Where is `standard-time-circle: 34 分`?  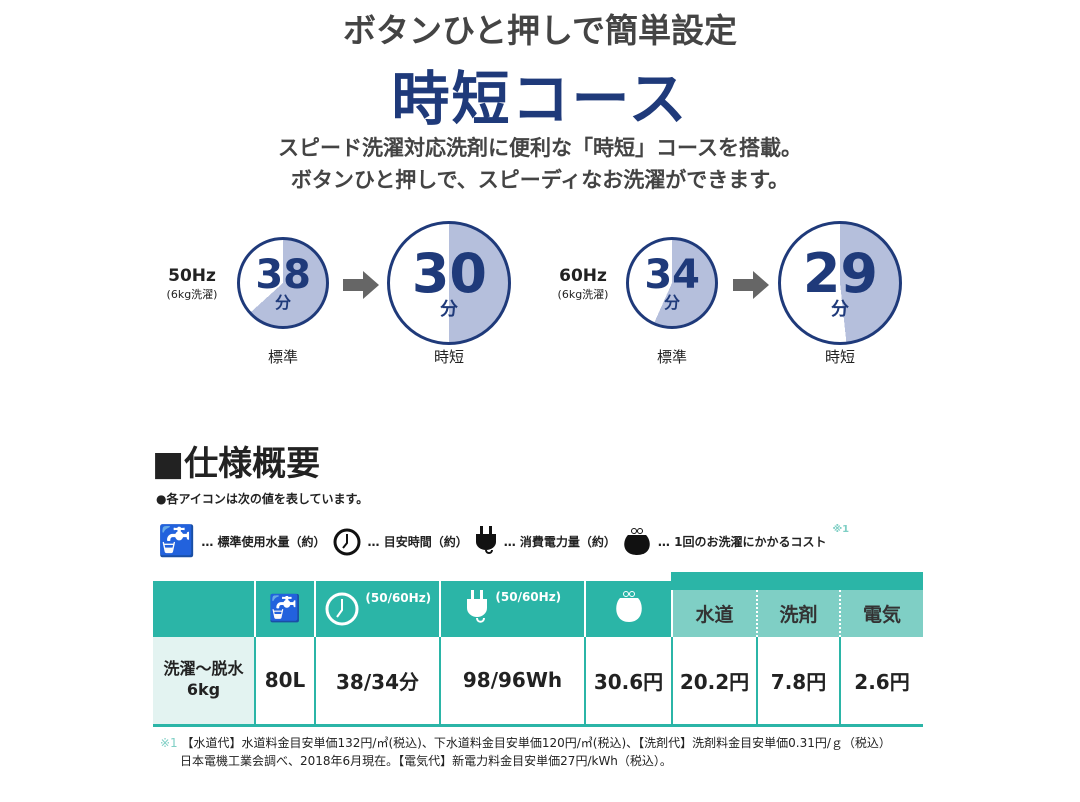
standard-time-circle: 34 分 is located at coordinates (672, 283).